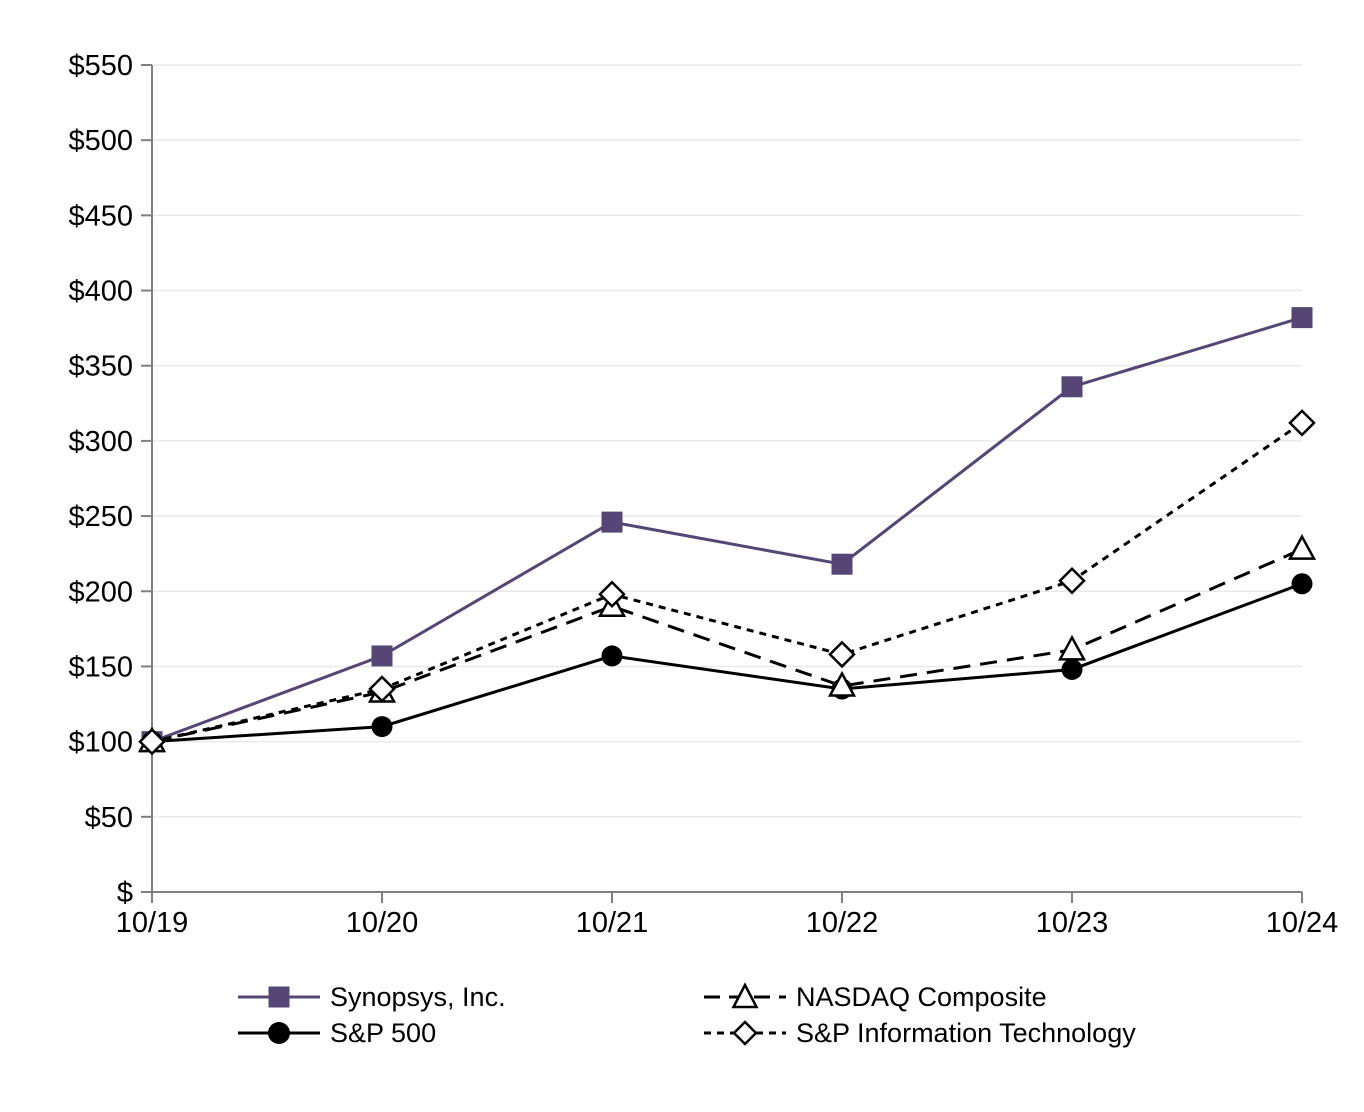 The width and height of the screenshot is (1364, 1112). I want to click on x-axis-tick-label: 10/22, so click(842, 923).